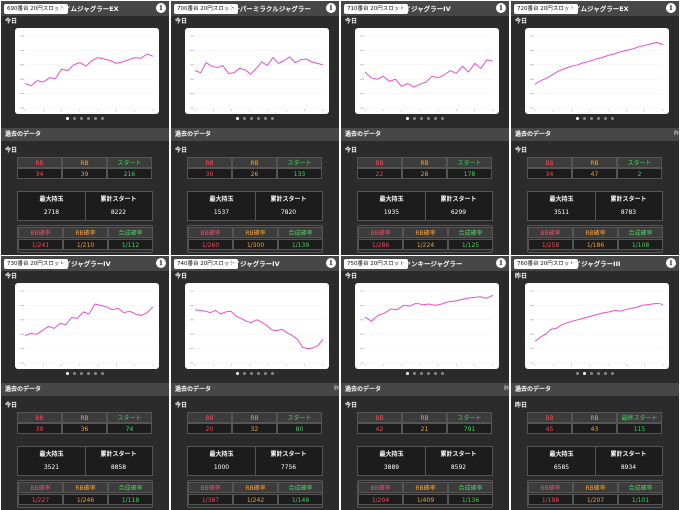 The width and height of the screenshot is (680, 510). I want to click on machine-title: スーパーミラクルジャグラー, so click(269, 9).